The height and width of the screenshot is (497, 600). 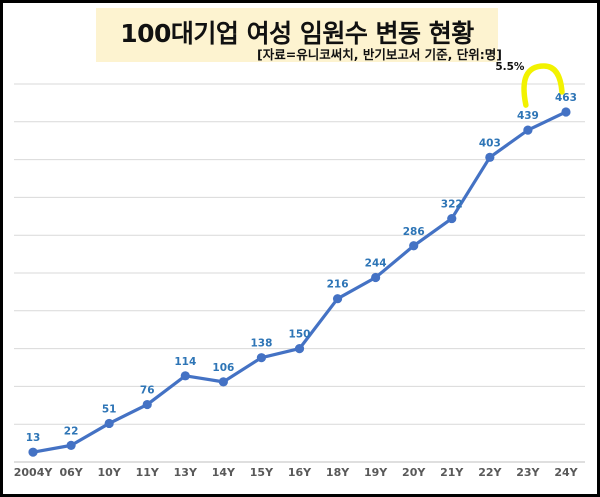 What do you see at coordinates (528, 472) in the screenshot?
I see `x-tick-label: 23Y` at bounding box center [528, 472].